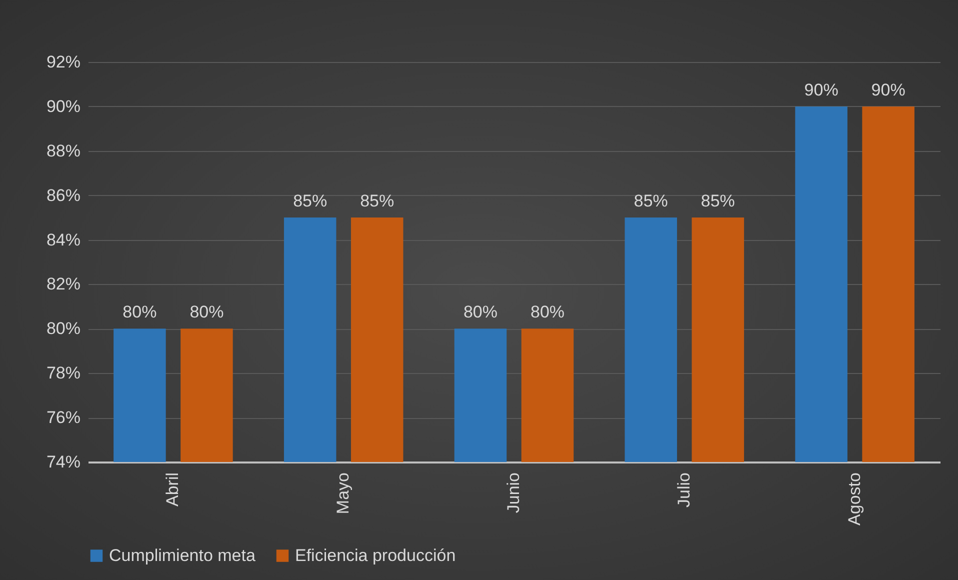 The image size is (958, 580). What do you see at coordinates (63, 106) in the screenshot?
I see `y-tick-label: 90%` at bounding box center [63, 106].